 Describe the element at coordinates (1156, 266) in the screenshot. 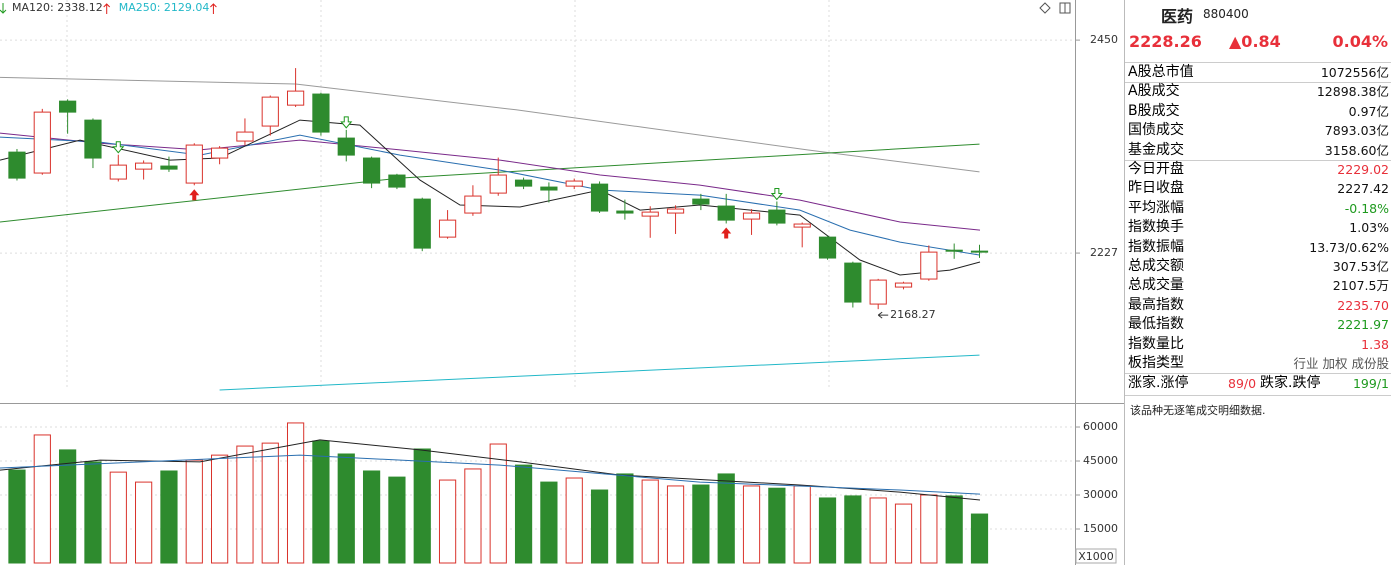

I see `info-label: 总成交额` at that location.